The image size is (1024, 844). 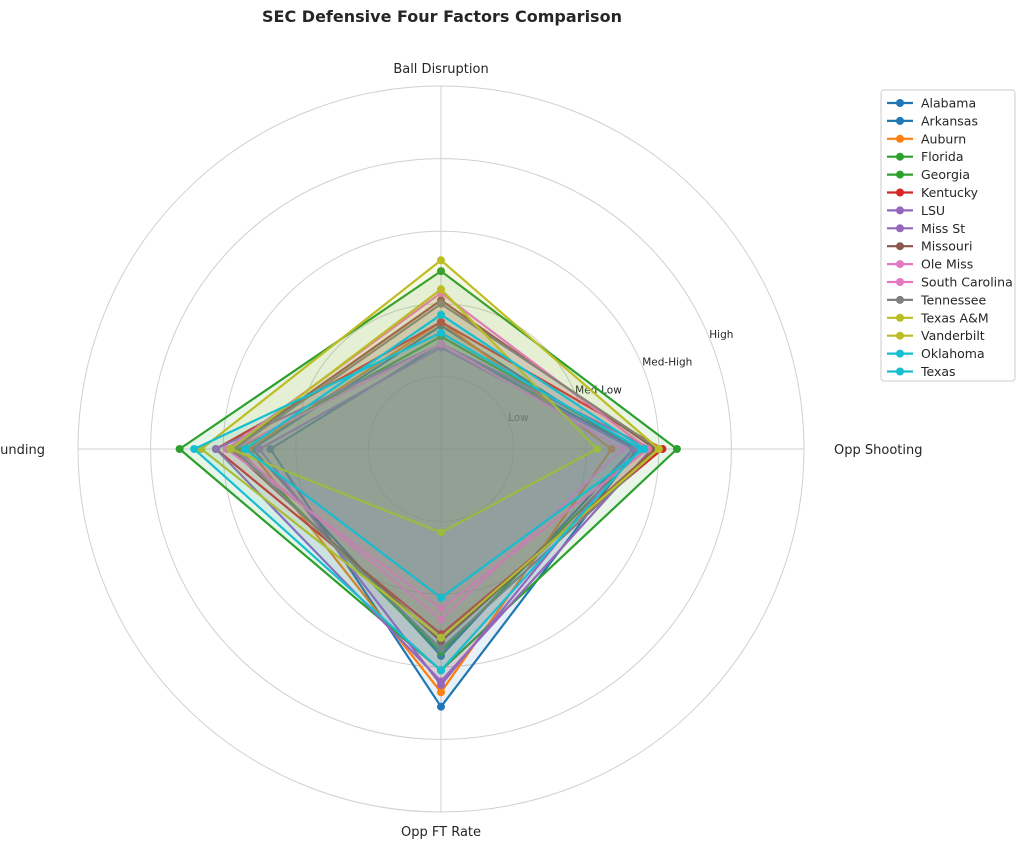 What do you see at coordinates (953, 335) in the screenshot?
I see `legend-label: Vanderbilt` at bounding box center [953, 335].